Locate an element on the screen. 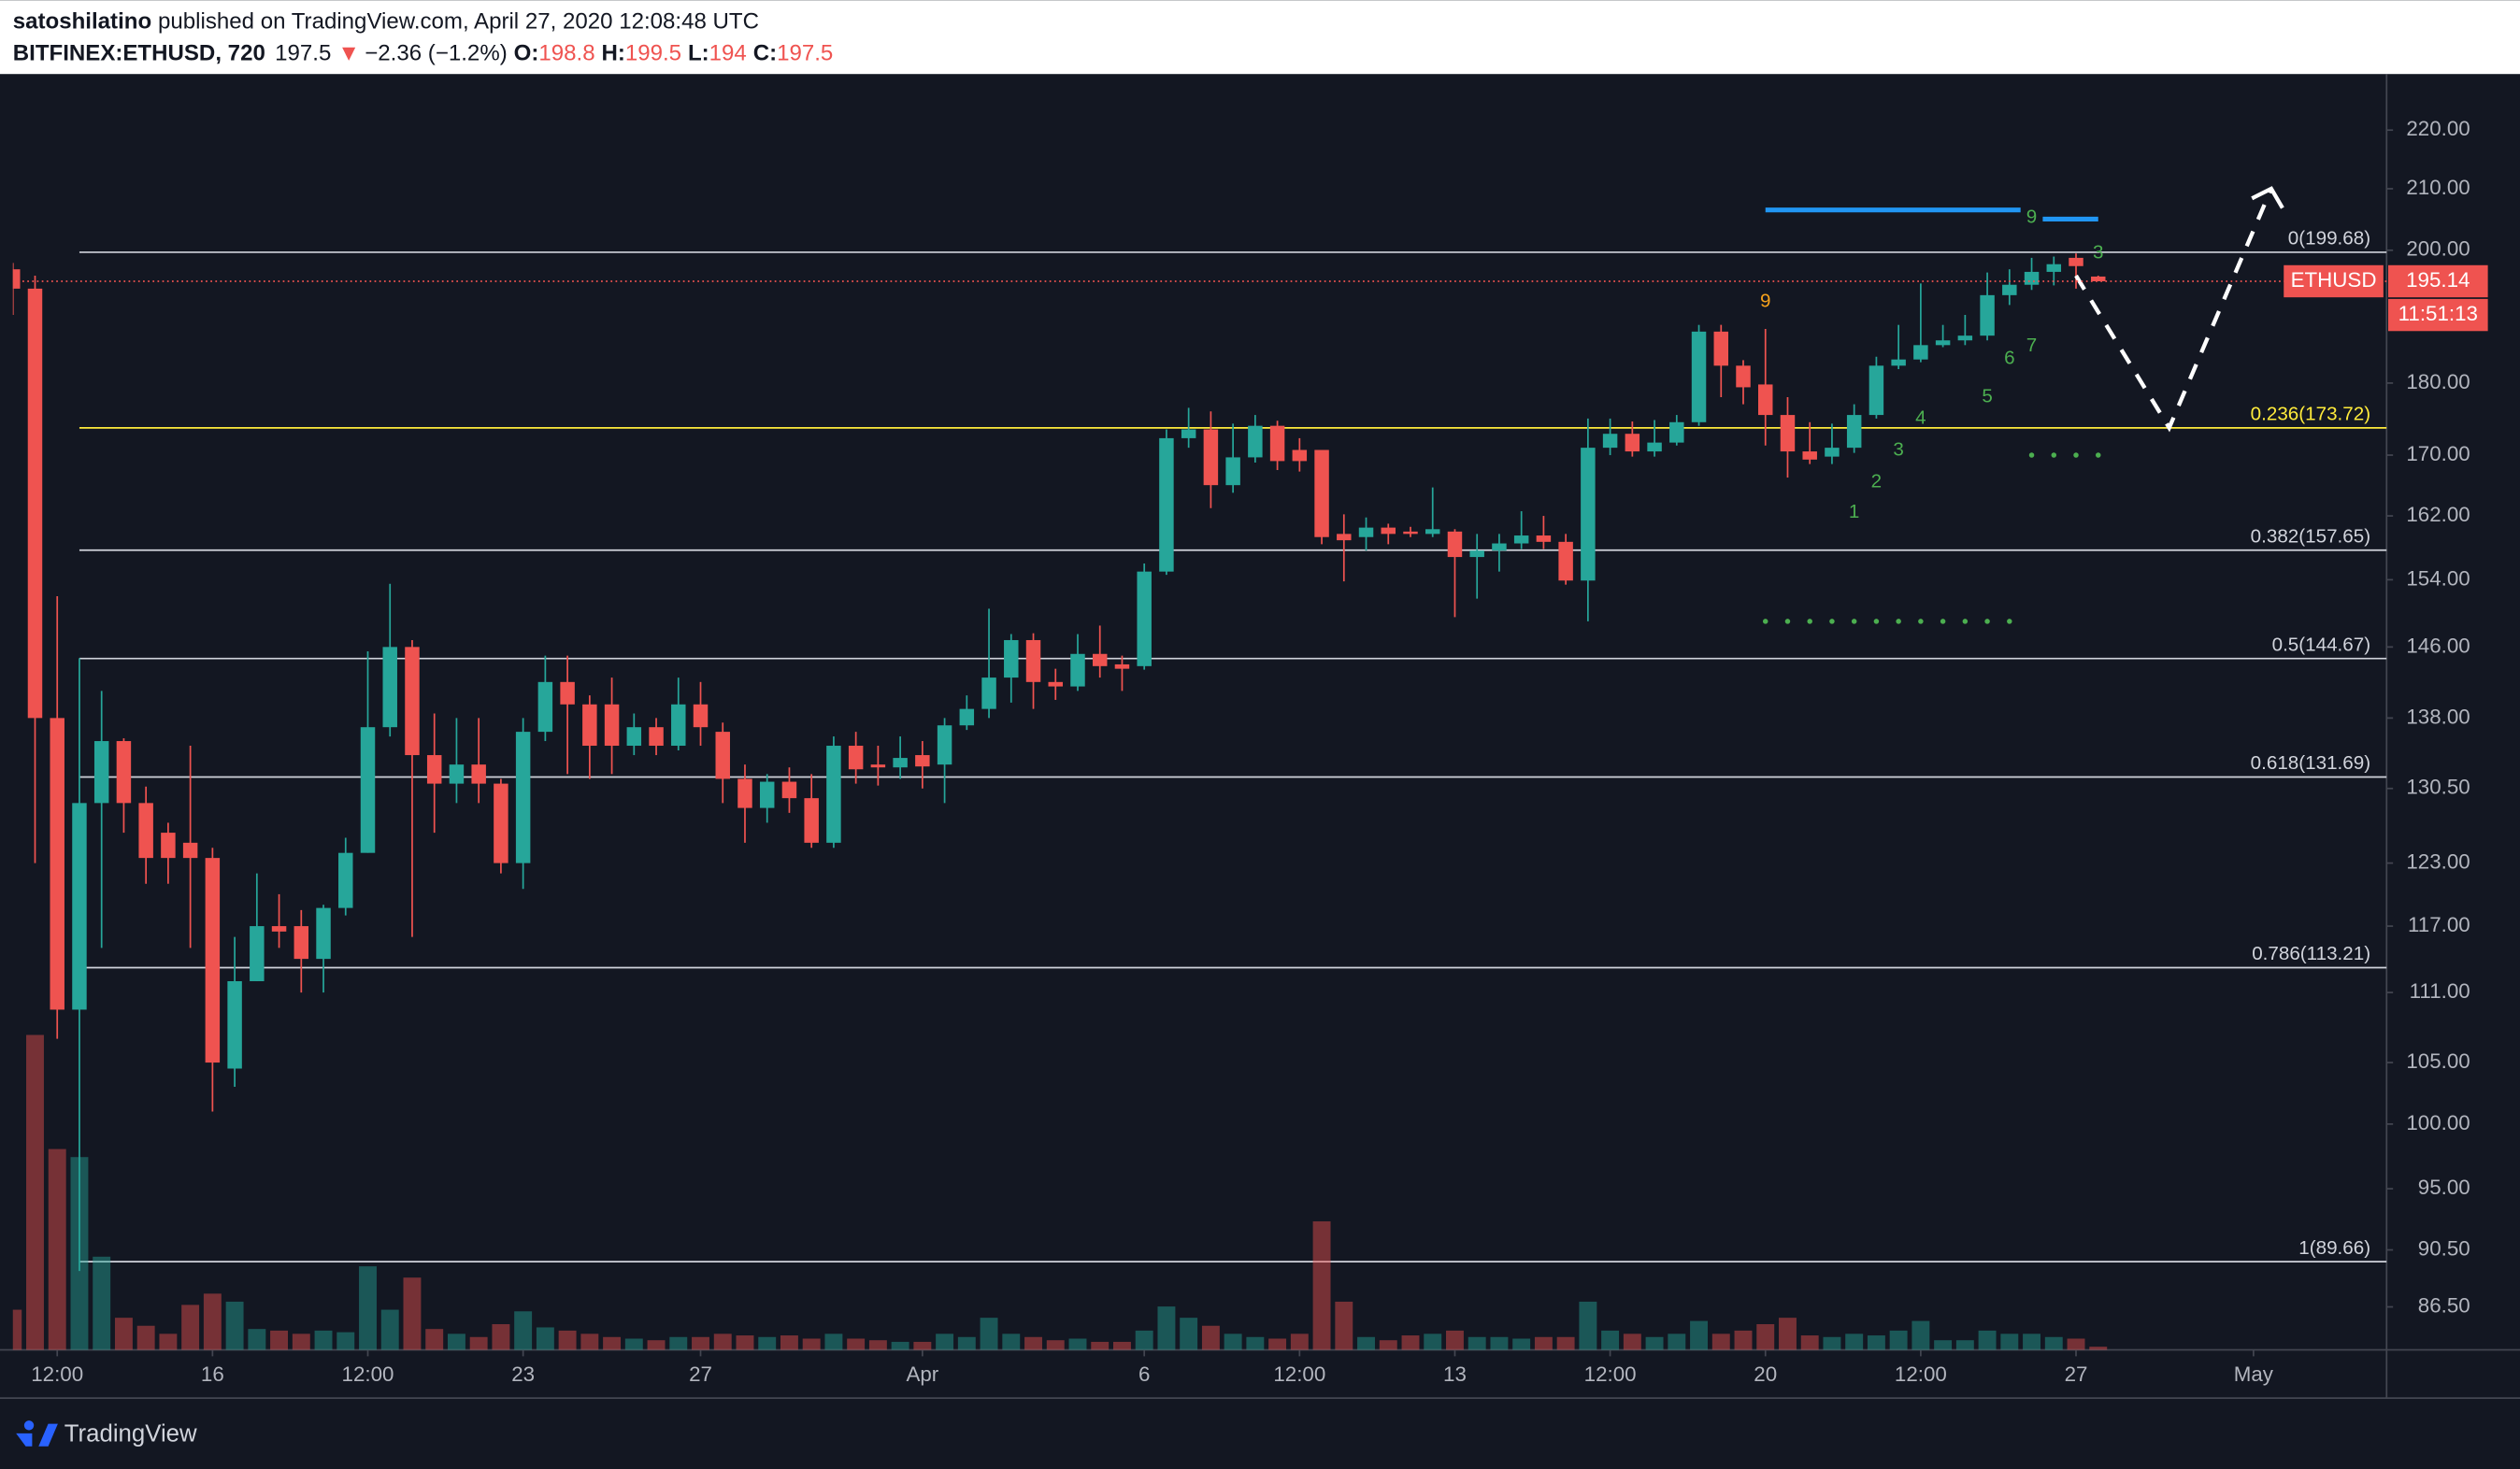  fib-label: 0.236(173.72) is located at coordinates (2310, 414).